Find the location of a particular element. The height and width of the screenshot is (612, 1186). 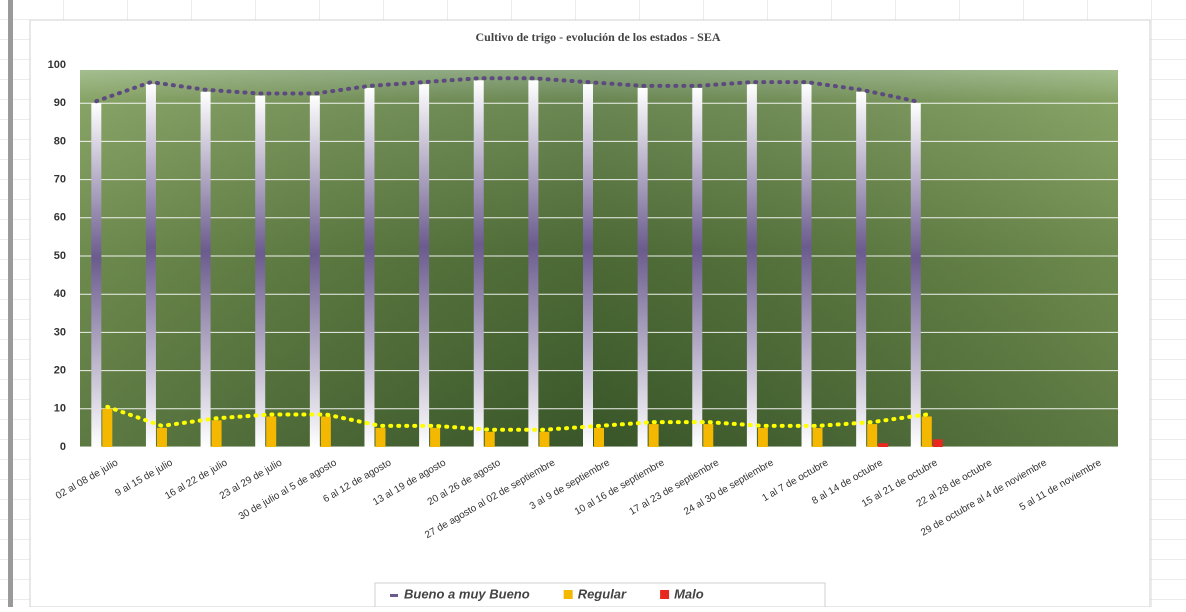

y-tick-label: 100 is located at coordinates (57, 65).